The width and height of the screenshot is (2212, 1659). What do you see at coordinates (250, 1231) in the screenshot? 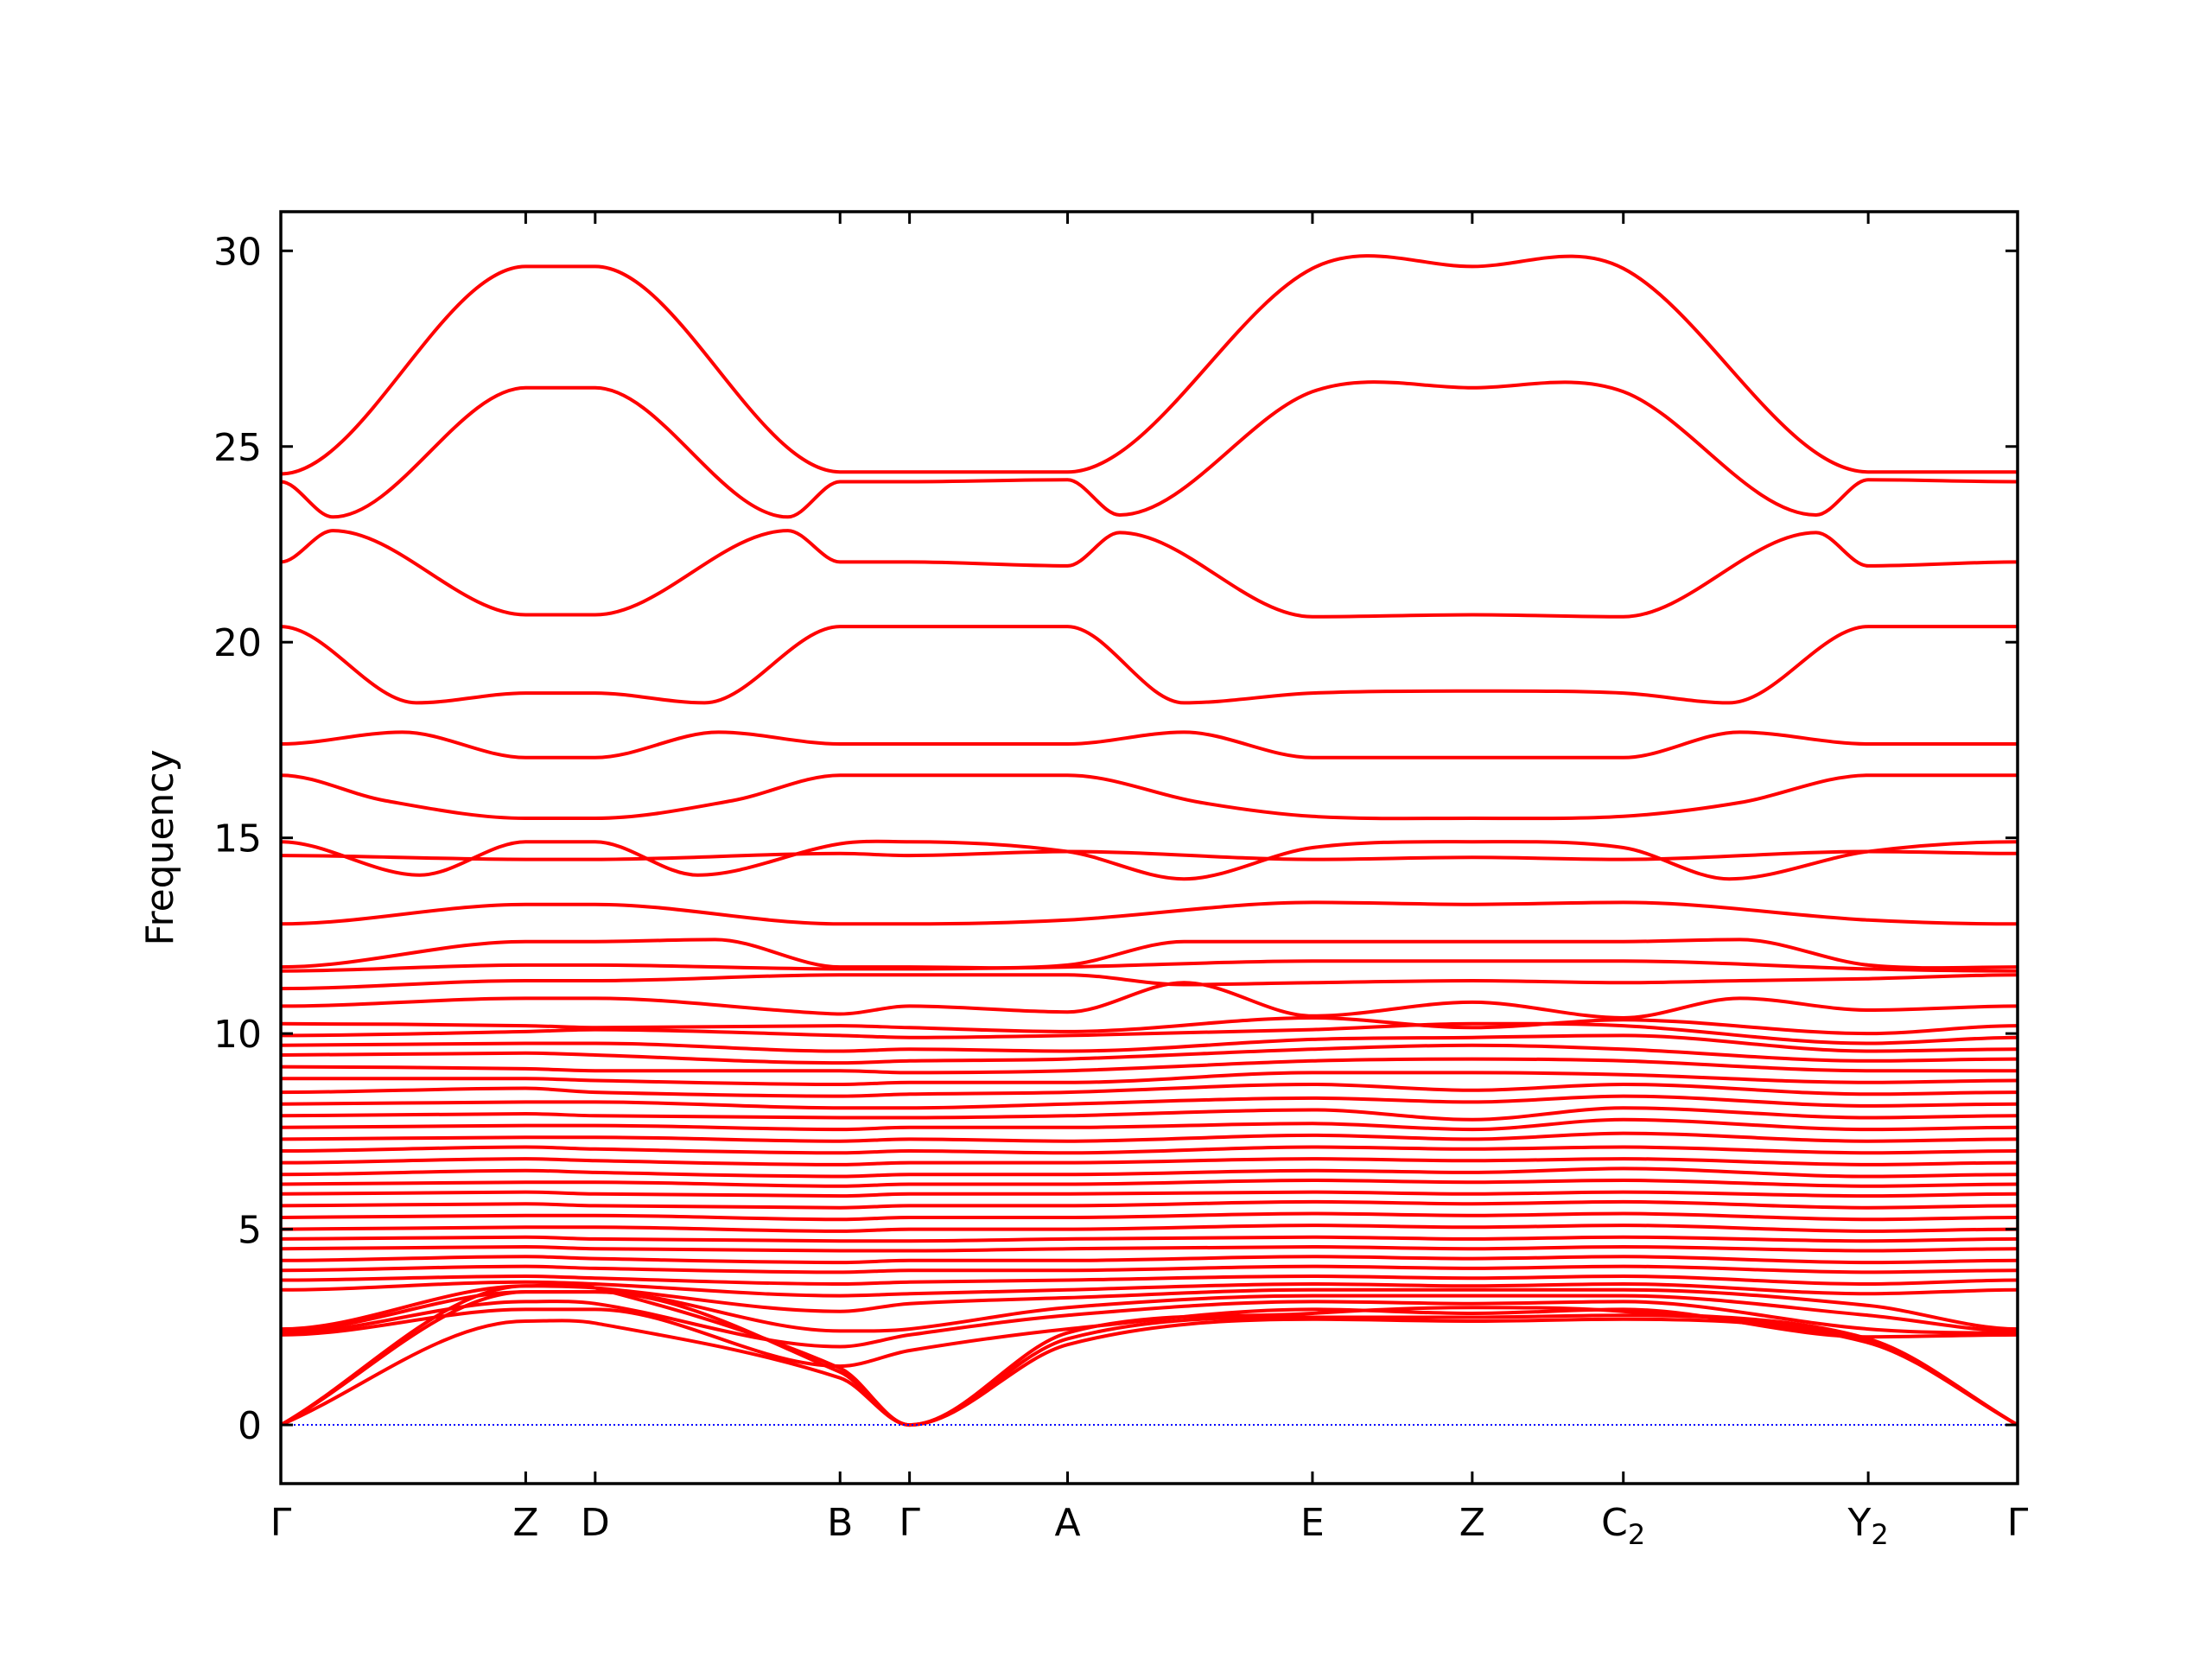
I see `y-tick-label: 5` at bounding box center [250, 1231].